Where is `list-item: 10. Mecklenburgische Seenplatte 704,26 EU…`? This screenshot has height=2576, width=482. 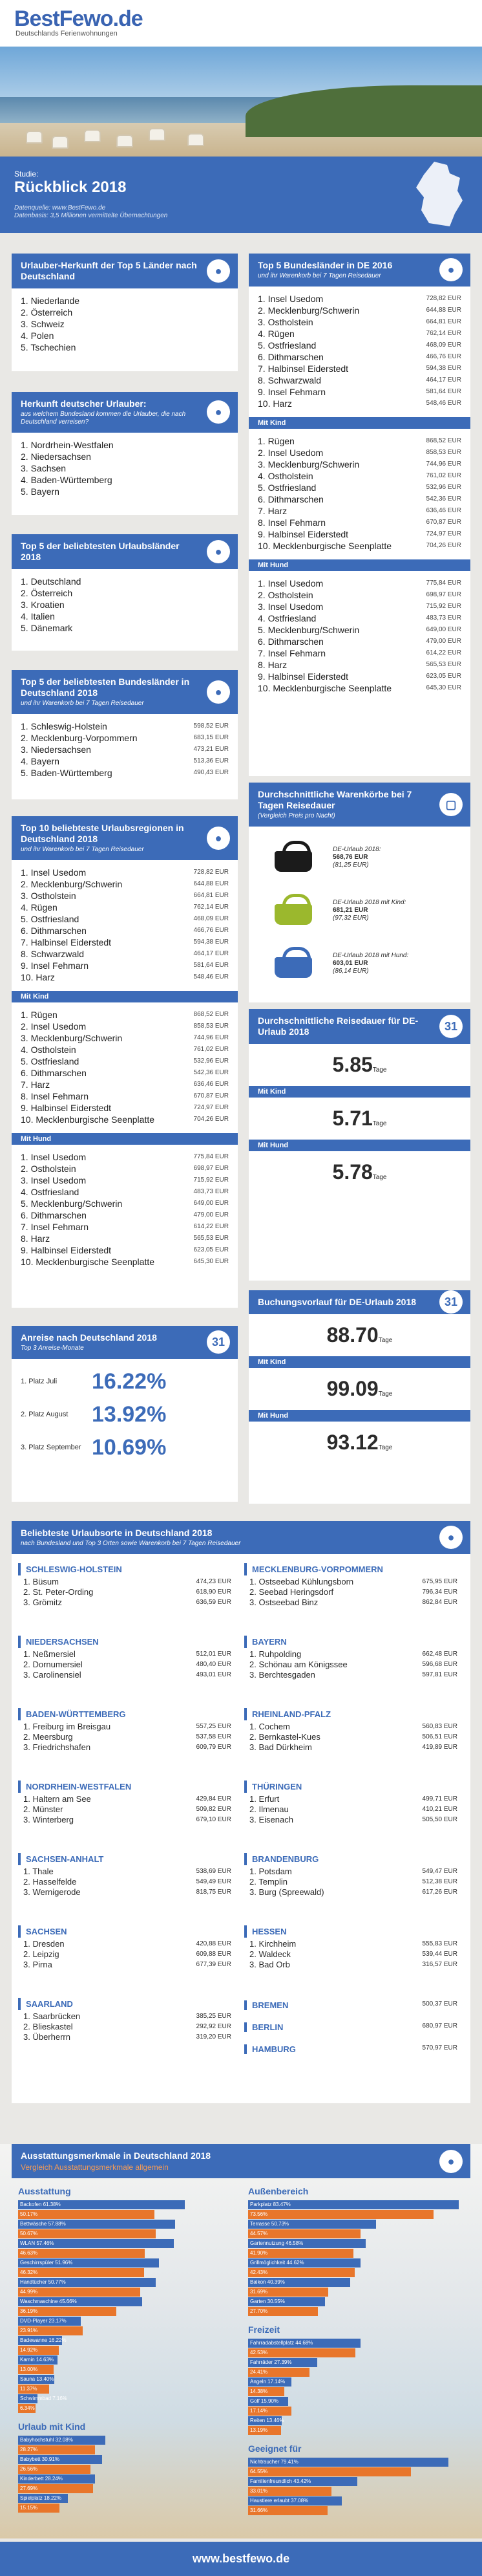 list-item: 10. Mecklenburgische Seenplatte 704,26 EU… is located at coordinates (125, 1119).